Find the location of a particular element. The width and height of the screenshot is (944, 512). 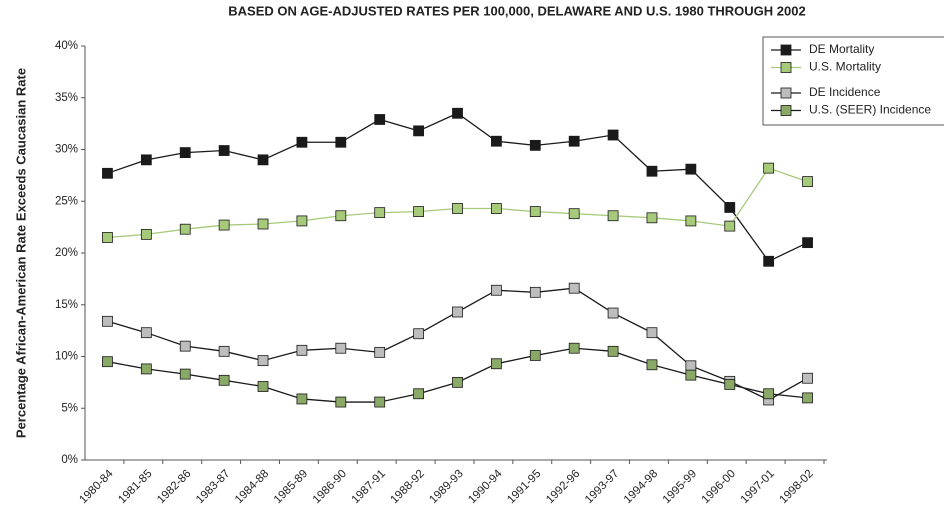

y-tick-label: 25% is located at coordinates (66, 201).